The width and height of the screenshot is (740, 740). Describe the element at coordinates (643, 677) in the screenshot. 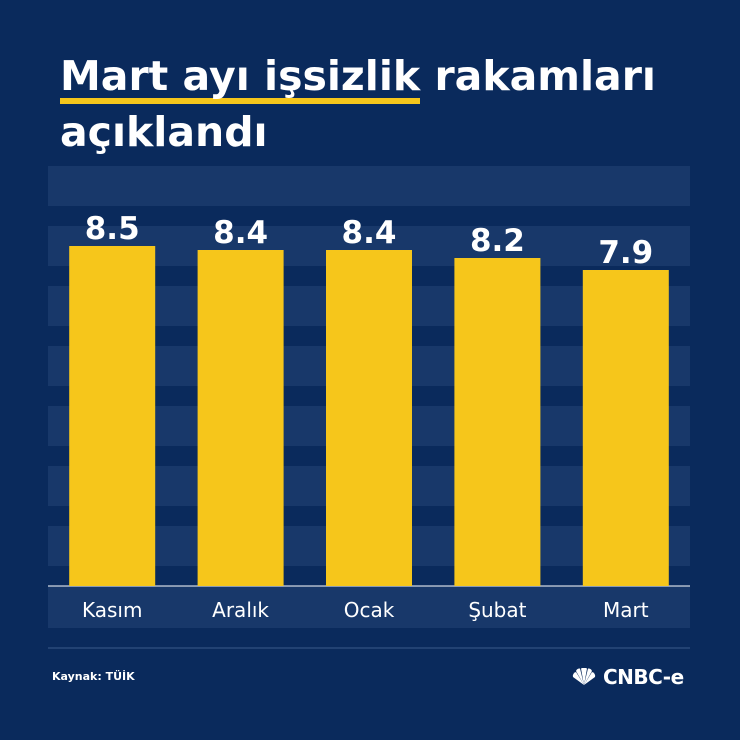

I see `brand-name: CNBC-e` at that location.